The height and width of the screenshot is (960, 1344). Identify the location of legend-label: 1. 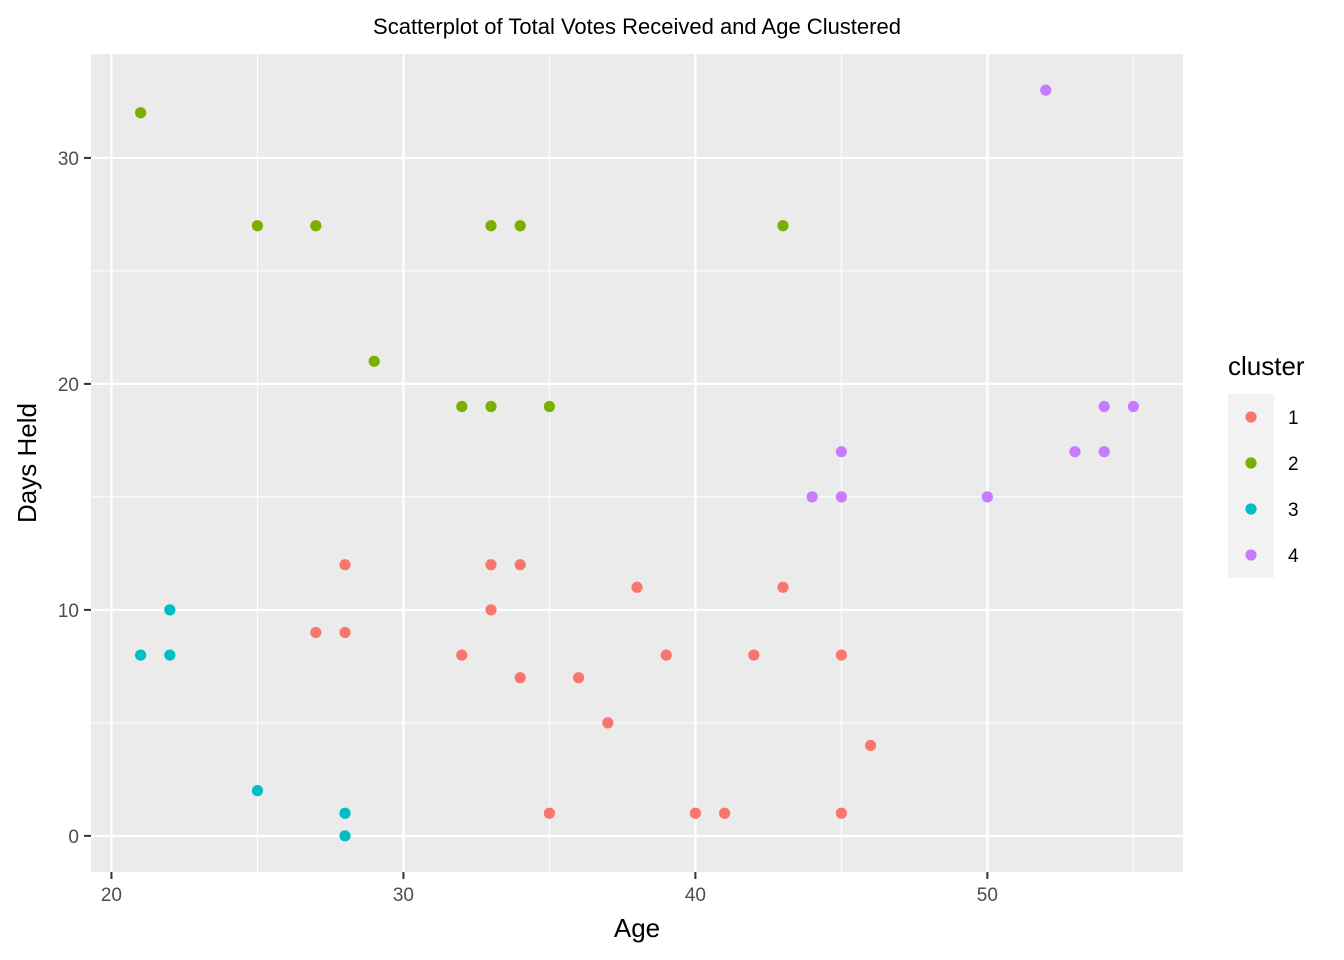
(1293, 418).